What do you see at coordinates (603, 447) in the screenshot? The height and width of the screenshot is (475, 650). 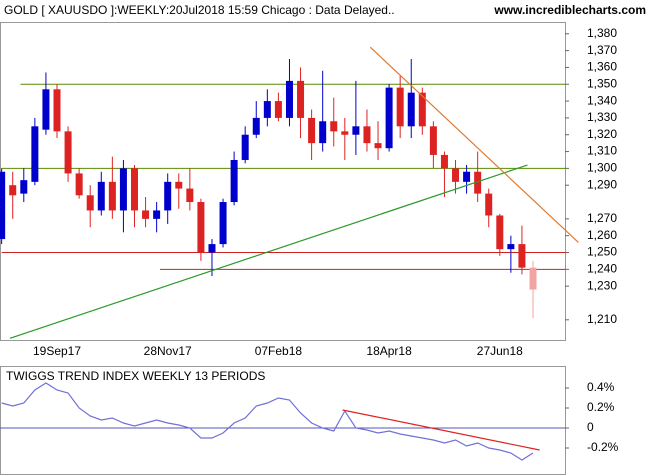 I see `y-tick-label: -0.2%` at bounding box center [603, 447].